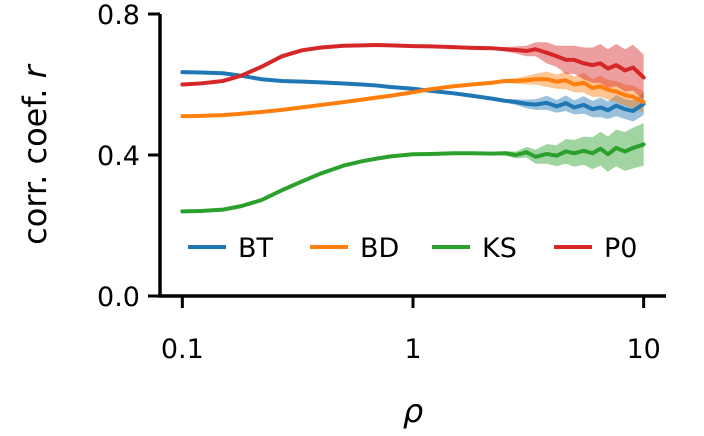 The height and width of the screenshot is (436, 704). I want to click on legend-label-bd: BD, so click(379, 248).